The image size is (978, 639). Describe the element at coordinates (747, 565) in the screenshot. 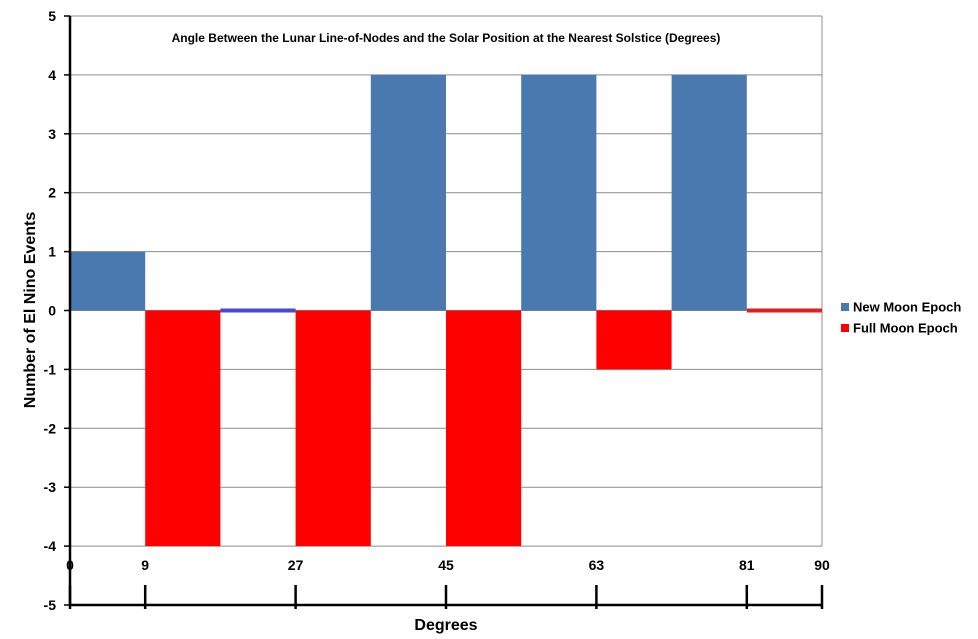

I see `x-tick-label: 81` at that location.